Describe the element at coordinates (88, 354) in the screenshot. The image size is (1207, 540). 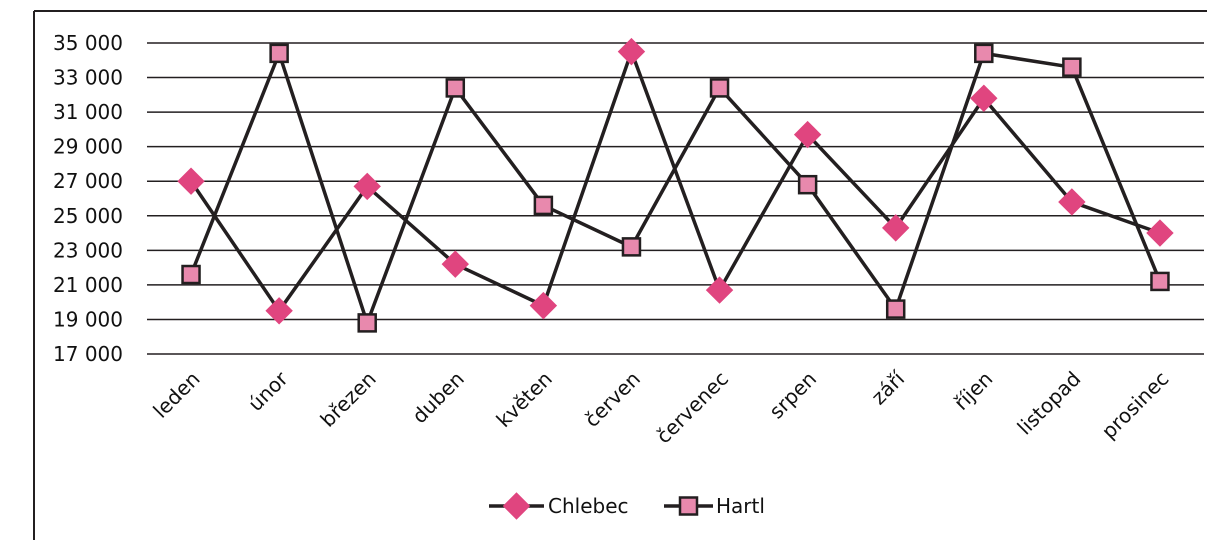
I see `y-tick-label: 17 000` at that location.